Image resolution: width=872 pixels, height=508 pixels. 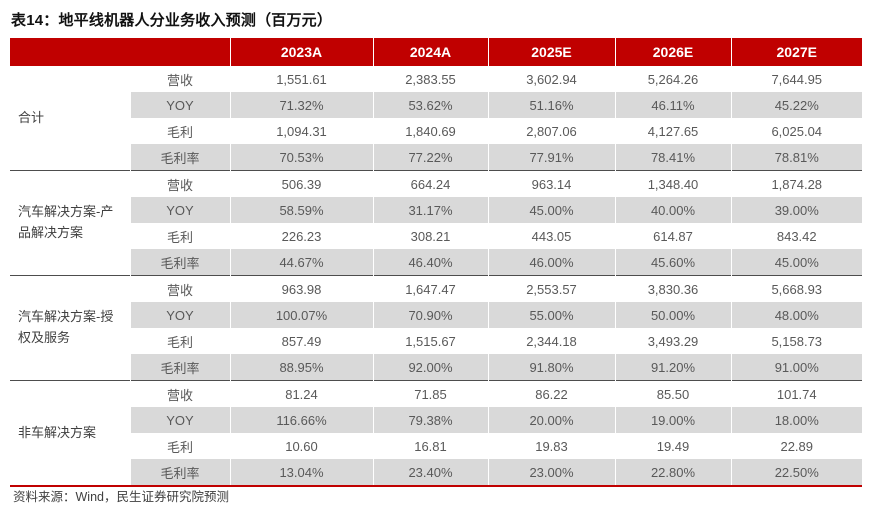 I want to click on value-cell: 19.49, so click(x=672, y=446).